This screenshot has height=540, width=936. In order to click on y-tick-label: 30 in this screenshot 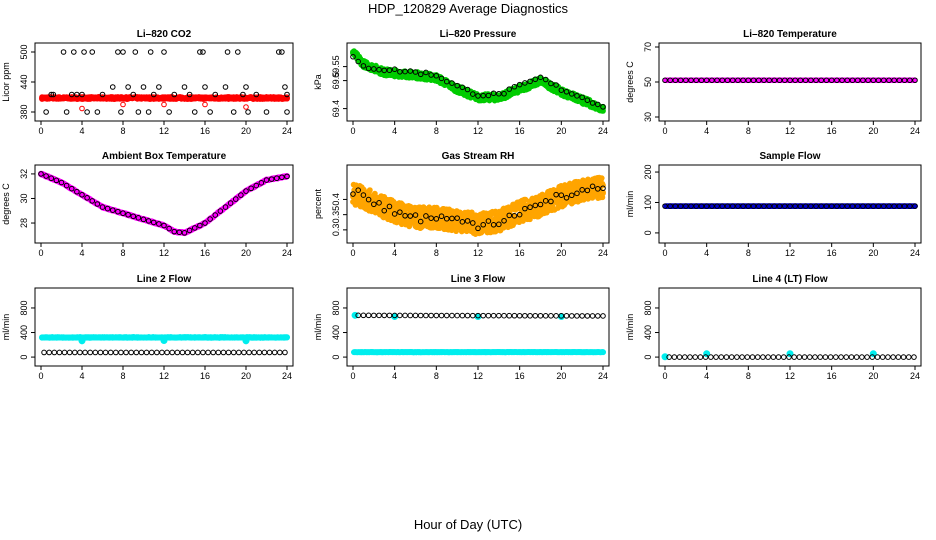, I will do `click(24, 198)`.